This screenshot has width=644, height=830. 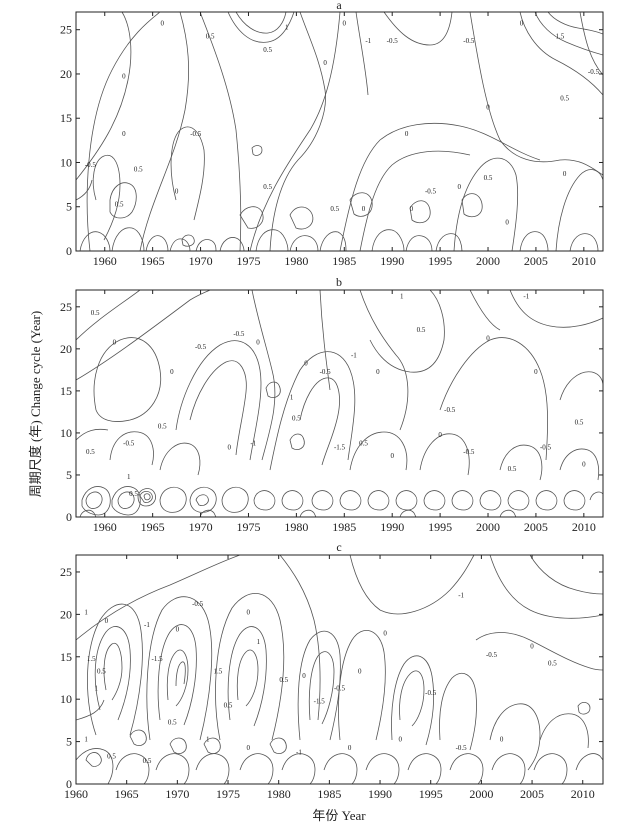 I want to click on panel-a-y-tick-label: 5, so click(x=69, y=207).